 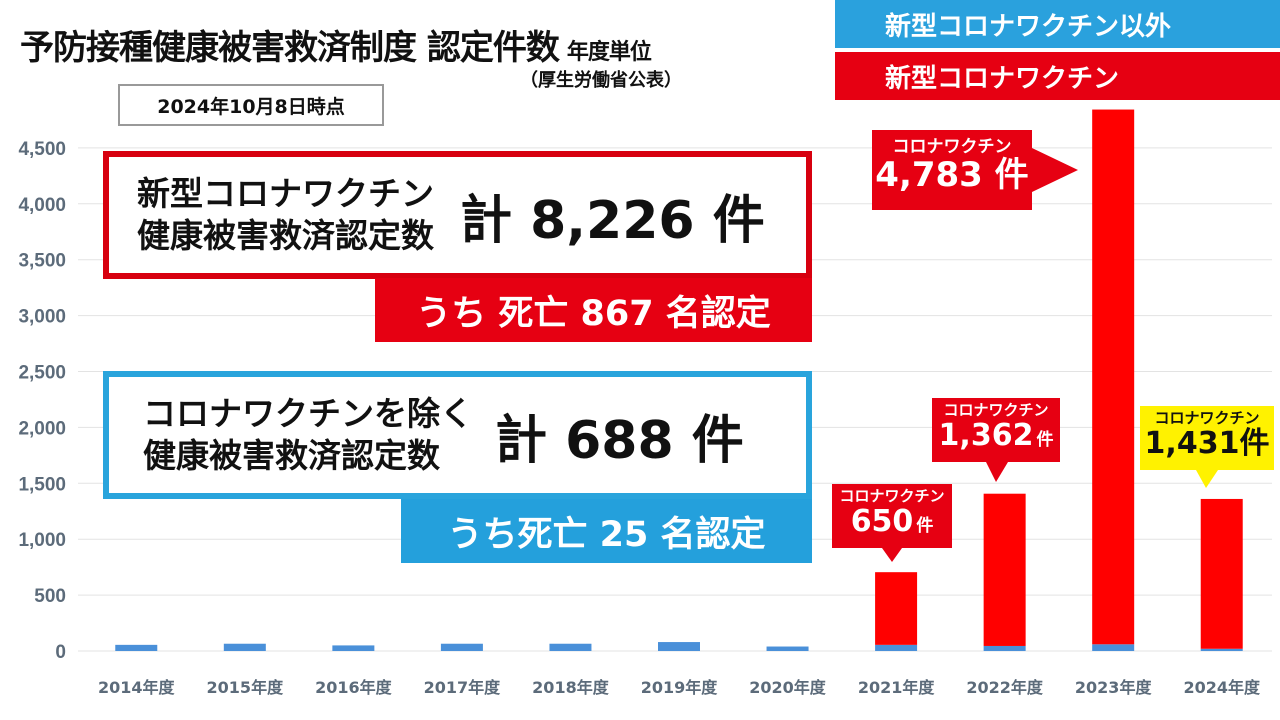 What do you see at coordinates (1207, 418) in the screenshot?
I see `callout-2024-label: コロナワクチン` at bounding box center [1207, 418].